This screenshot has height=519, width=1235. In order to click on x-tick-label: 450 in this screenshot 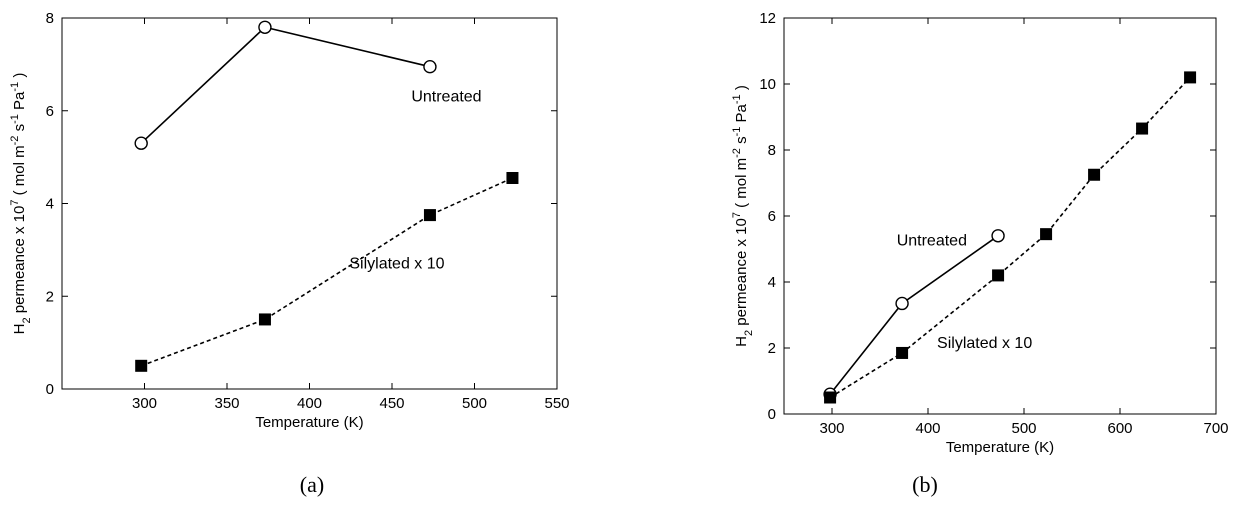, I will do `click(391, 403)`.